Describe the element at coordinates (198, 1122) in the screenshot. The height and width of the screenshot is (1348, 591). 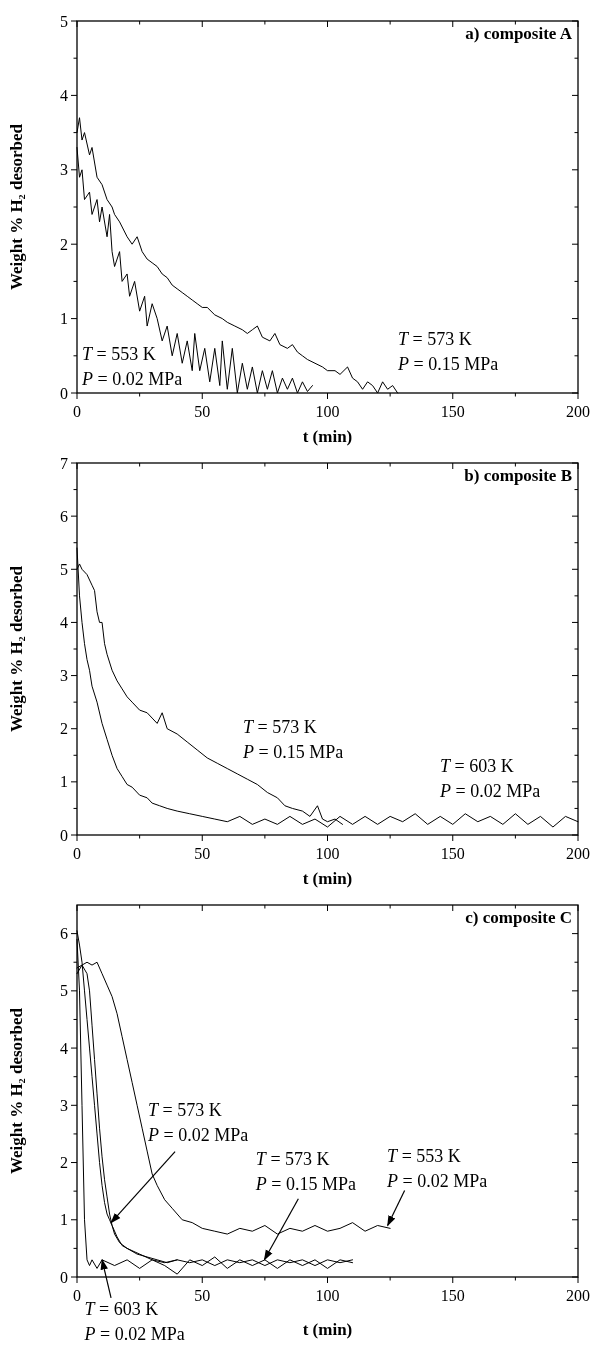
I see `annotation: T = 573 K P = 0.02 MPa` at that location.